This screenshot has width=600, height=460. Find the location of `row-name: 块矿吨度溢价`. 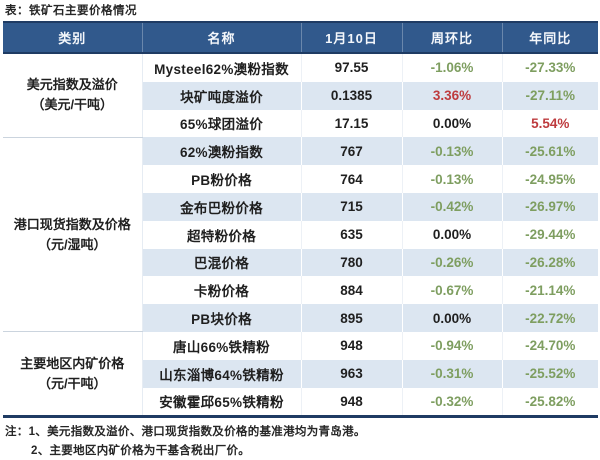

row-name: 块矿吨度溢价 is located at coordinates (221, 95).